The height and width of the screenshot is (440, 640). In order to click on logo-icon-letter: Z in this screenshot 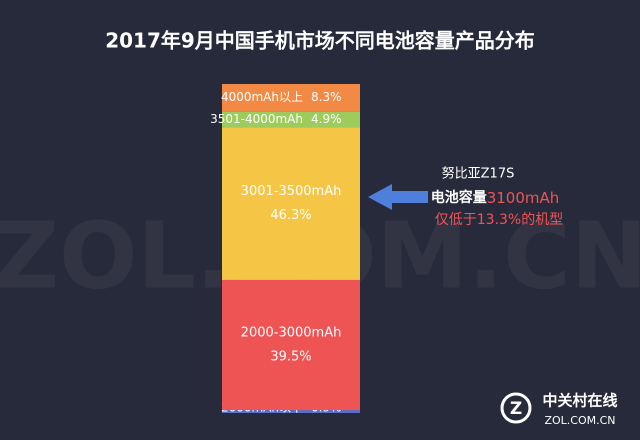, I will do `click(516, 409)`.